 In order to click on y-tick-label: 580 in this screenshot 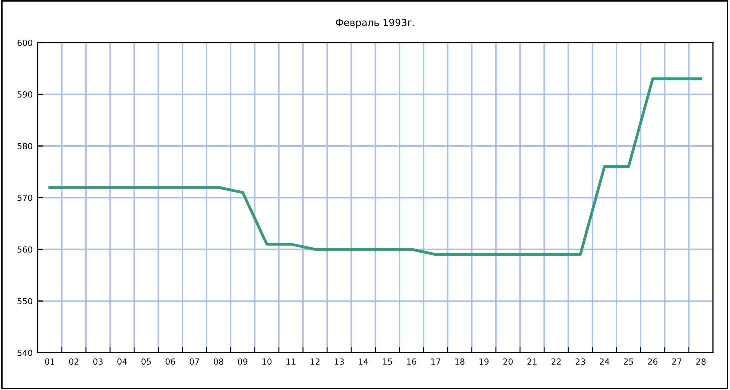, I will do `click(25, 146)`.